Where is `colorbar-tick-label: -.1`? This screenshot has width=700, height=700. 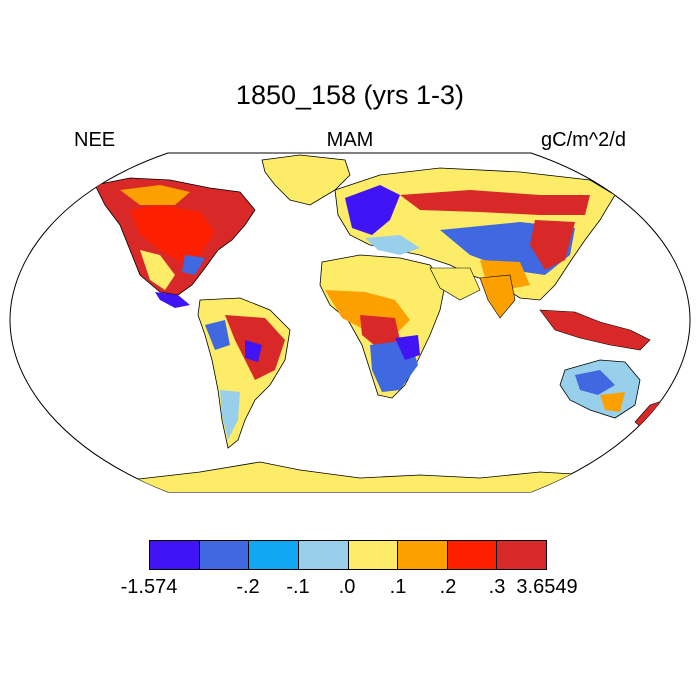 colorbar-tick-label: -.1 is located at coordinates (298, 587).